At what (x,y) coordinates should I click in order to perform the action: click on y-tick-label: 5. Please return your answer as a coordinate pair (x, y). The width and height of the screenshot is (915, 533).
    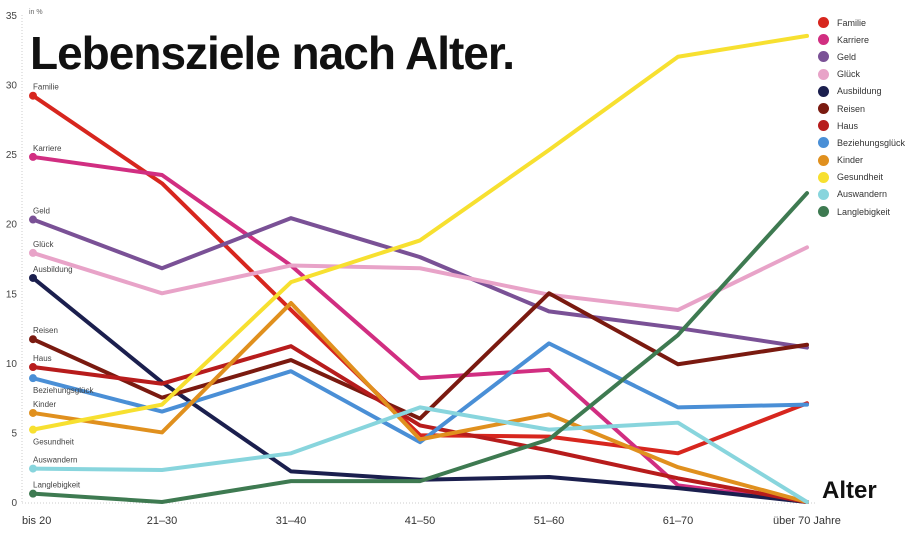
    Looking at the image, I should click on (14, 433).